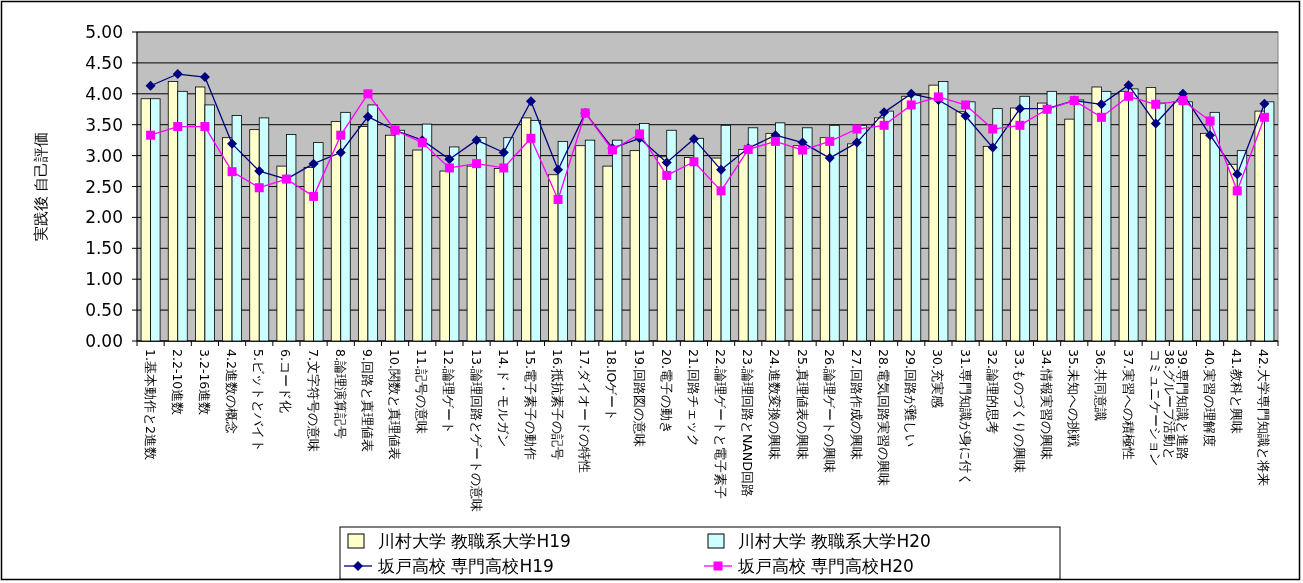 This screenshot has height=583, width=1303. What do you see at coordinates (558, 404) in the screenshot?
I see `x-tick-label: 16.抵抗素子の記号` at bounding box center [558, 404].